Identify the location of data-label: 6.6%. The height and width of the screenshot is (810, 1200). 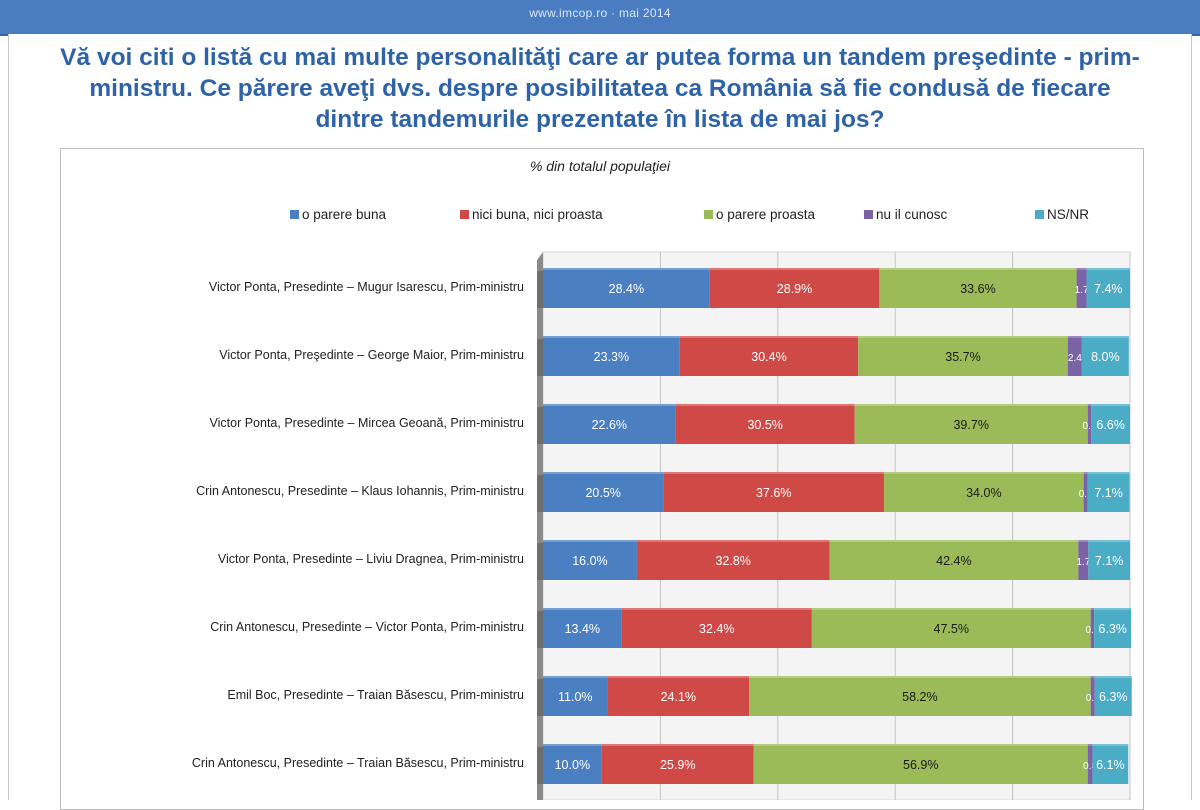
(1110, 425).